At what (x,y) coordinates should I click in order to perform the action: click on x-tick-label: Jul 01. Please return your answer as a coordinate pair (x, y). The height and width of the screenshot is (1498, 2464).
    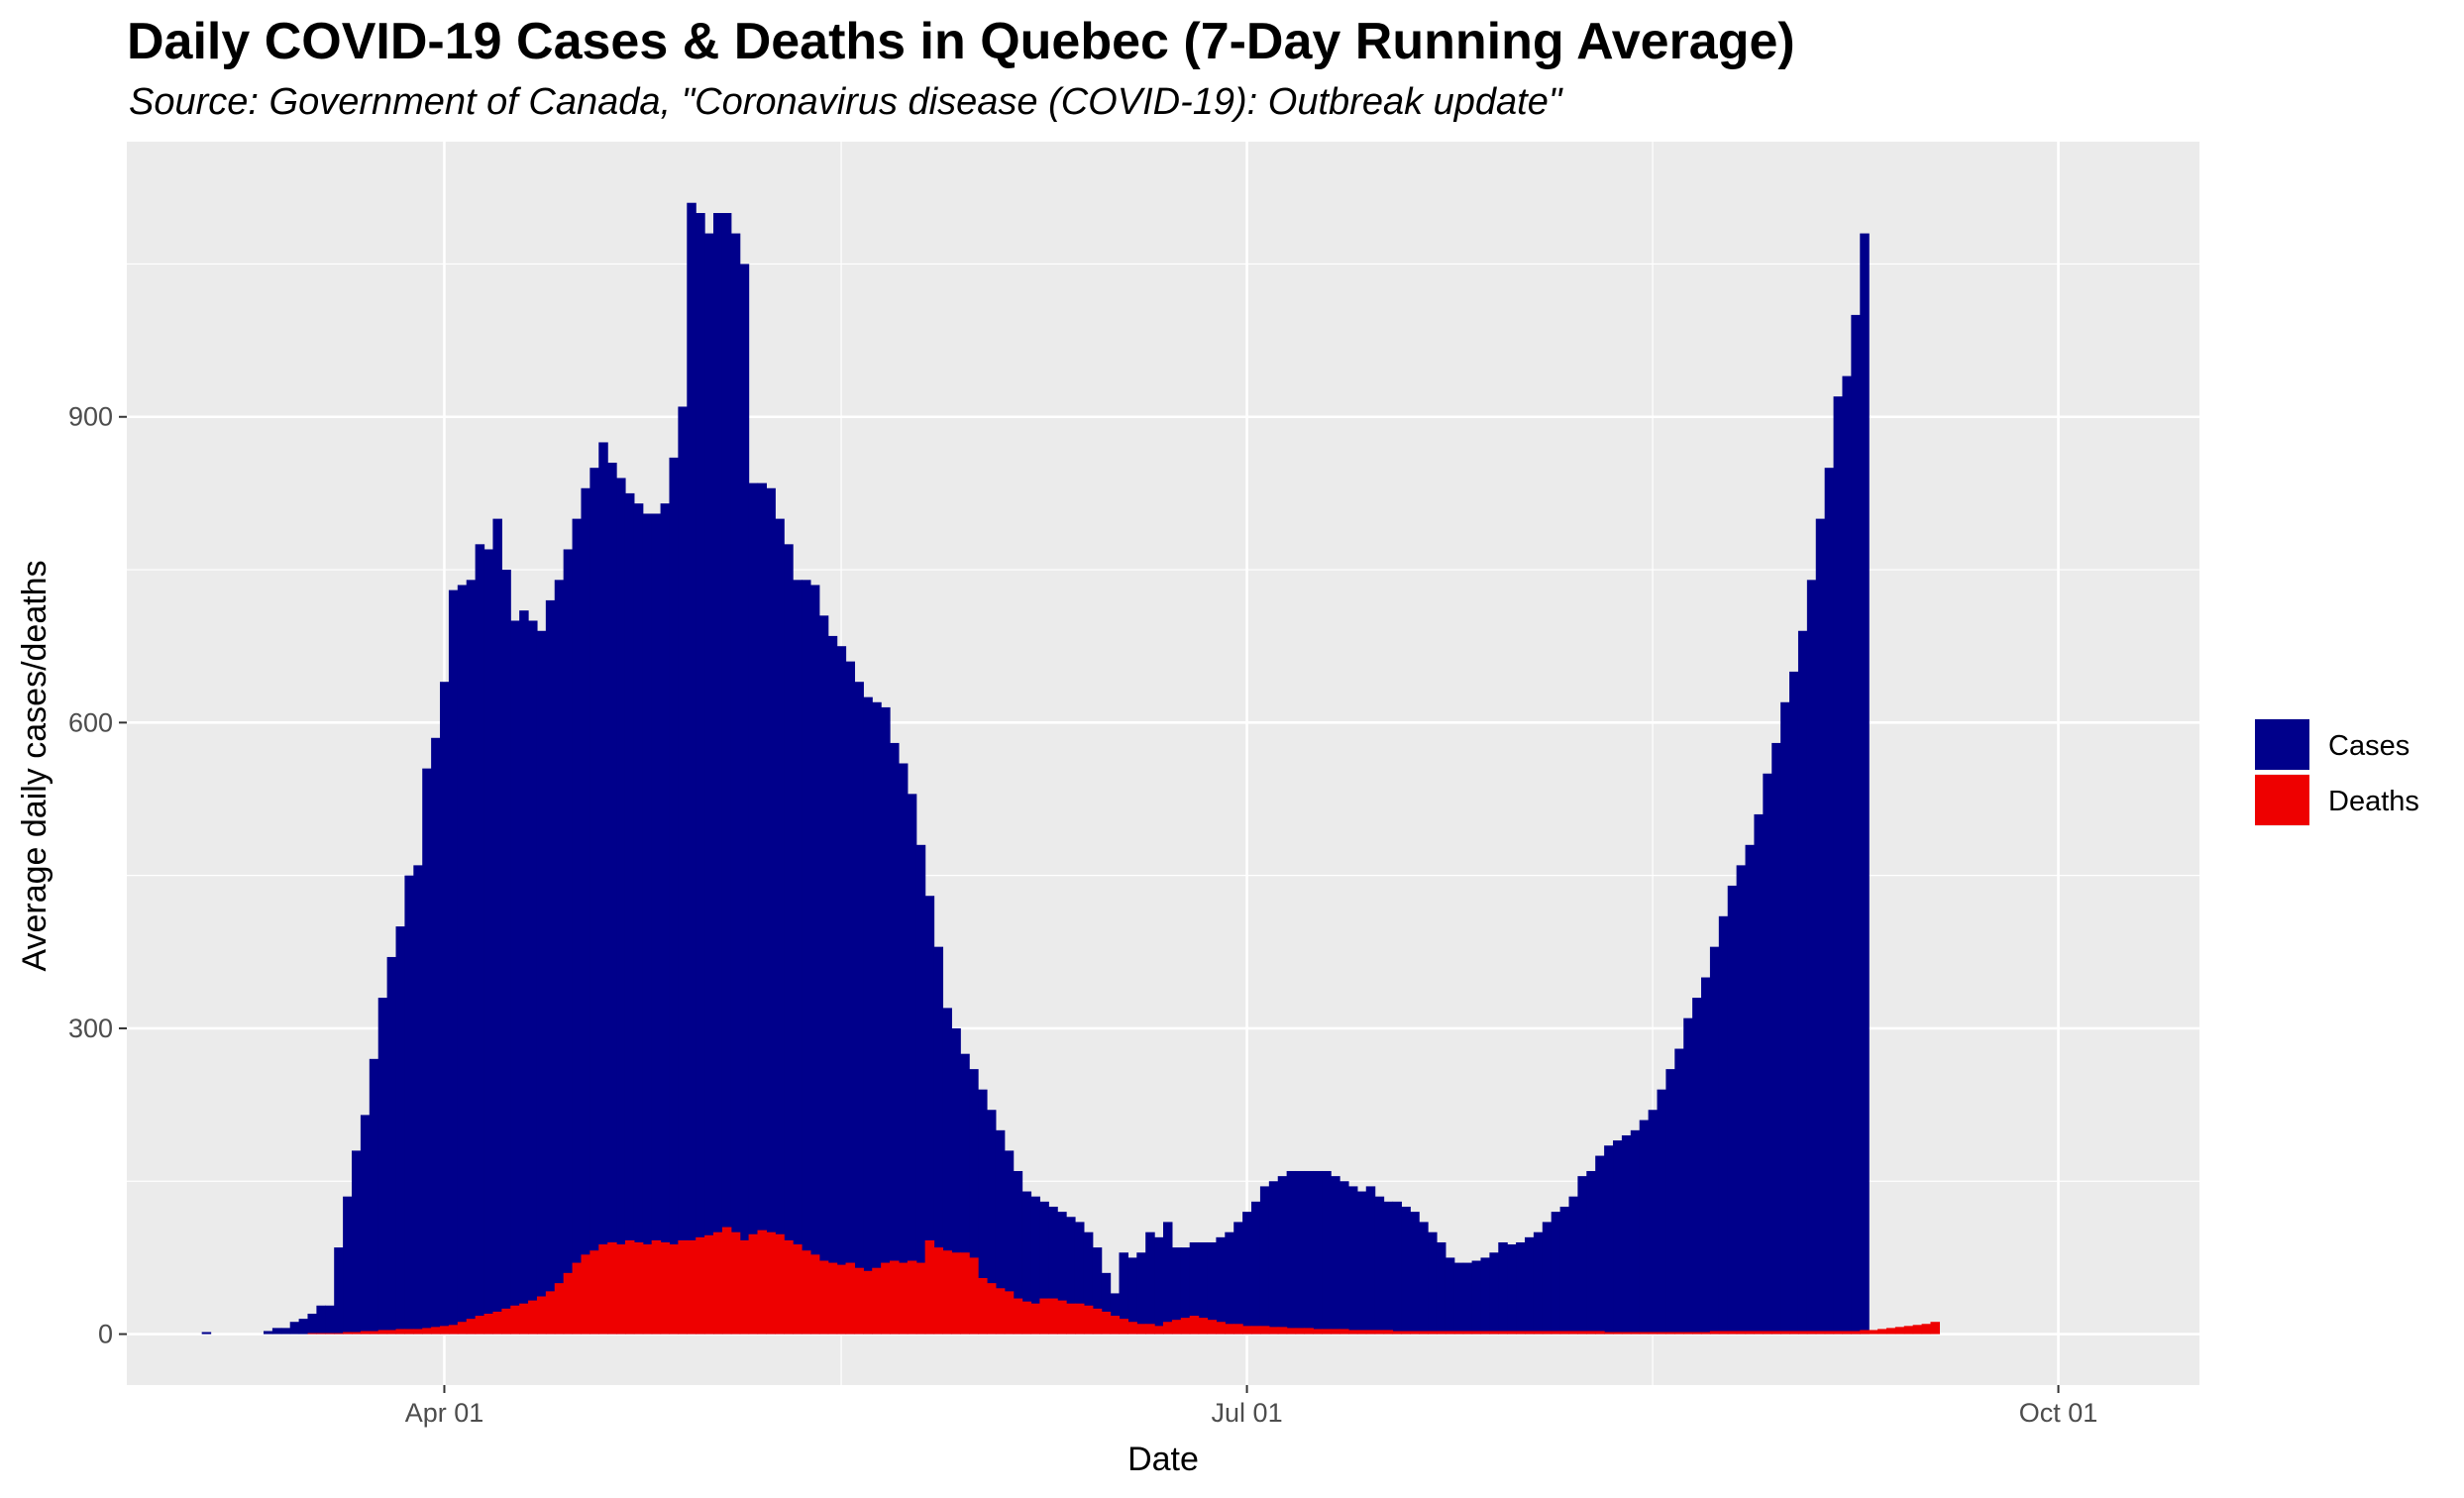
    Looking at the image, I should click on (1247, 1413).